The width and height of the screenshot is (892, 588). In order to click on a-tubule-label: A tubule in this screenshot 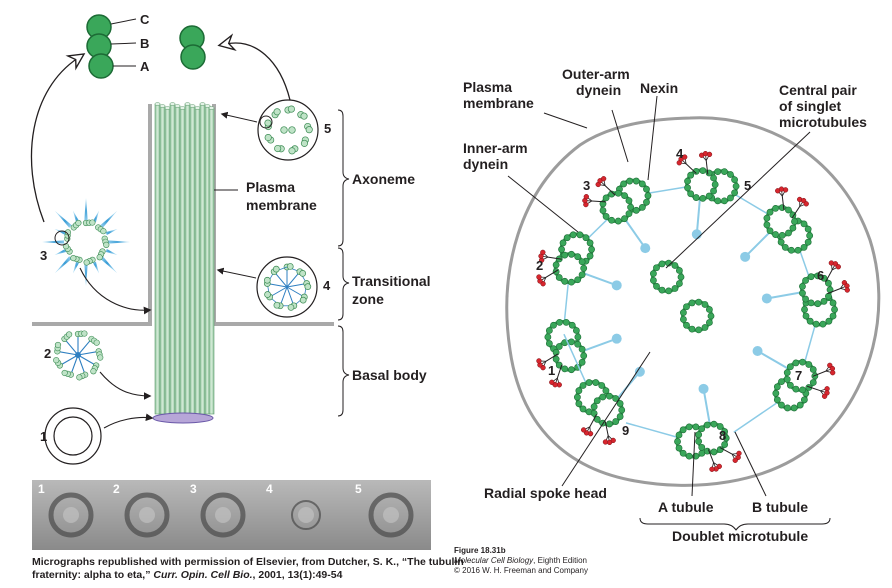, I will do `click(686, 507)`.